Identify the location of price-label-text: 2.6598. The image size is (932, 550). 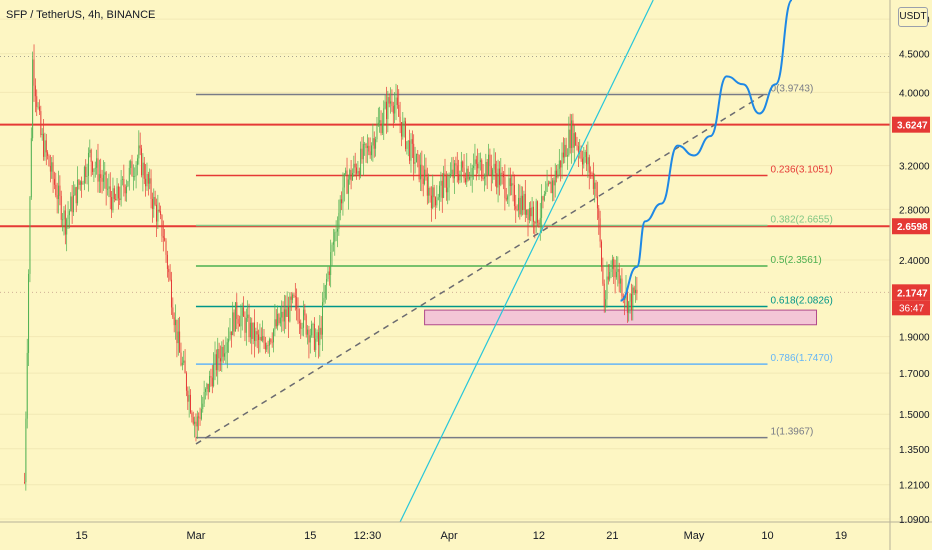
(912, 227).